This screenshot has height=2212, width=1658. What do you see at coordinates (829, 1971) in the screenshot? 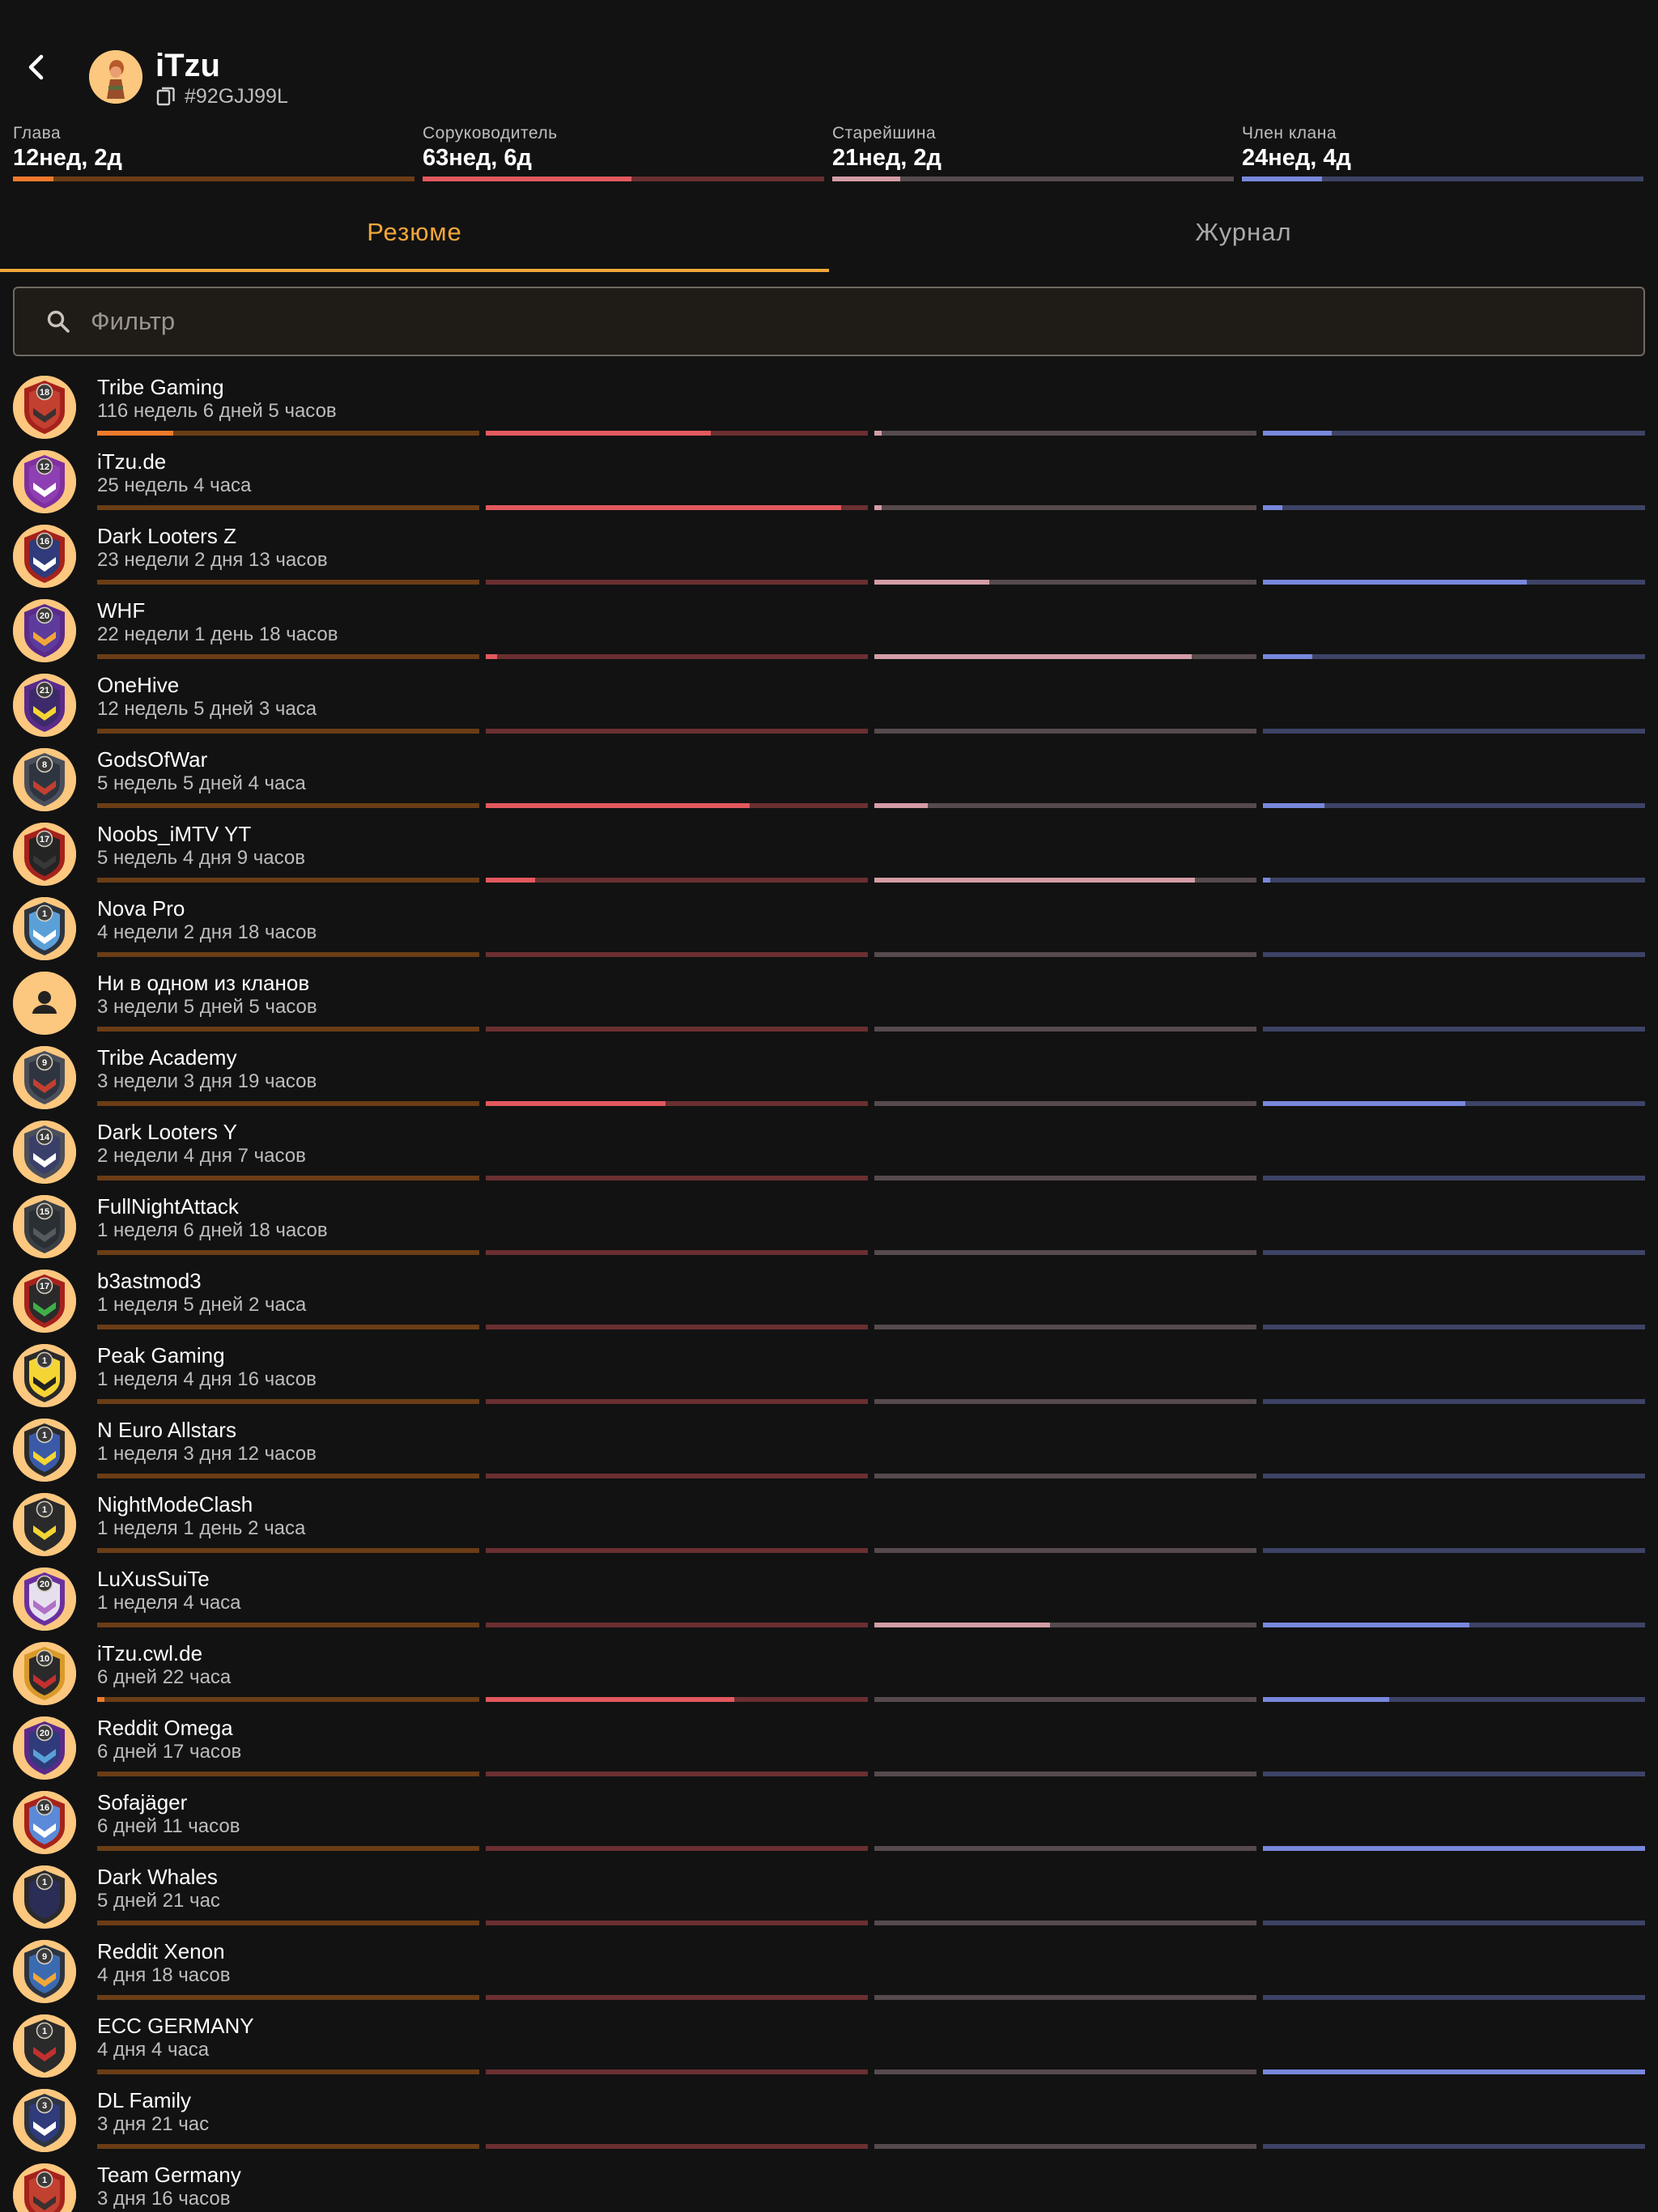
I see `clan-row: 9 Reddit Xenon 4 дня 18 часов` at bounding box center [829, 1971].